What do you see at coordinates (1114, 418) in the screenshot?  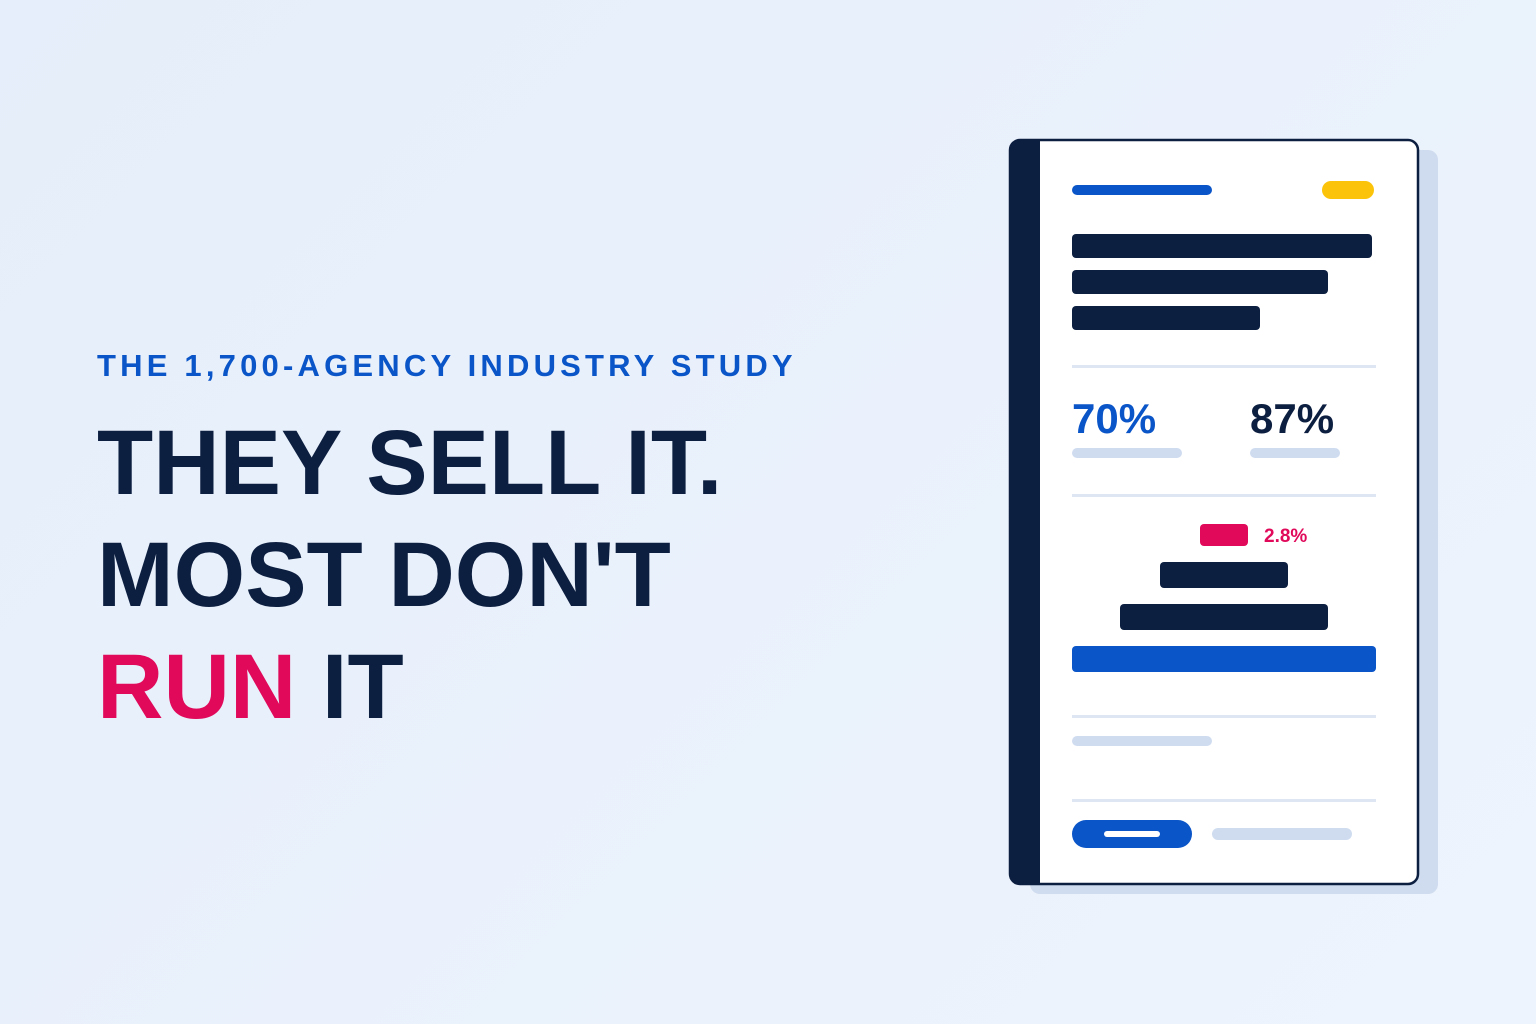 I see `stat: 70%` at bounding box center [1114, 418].